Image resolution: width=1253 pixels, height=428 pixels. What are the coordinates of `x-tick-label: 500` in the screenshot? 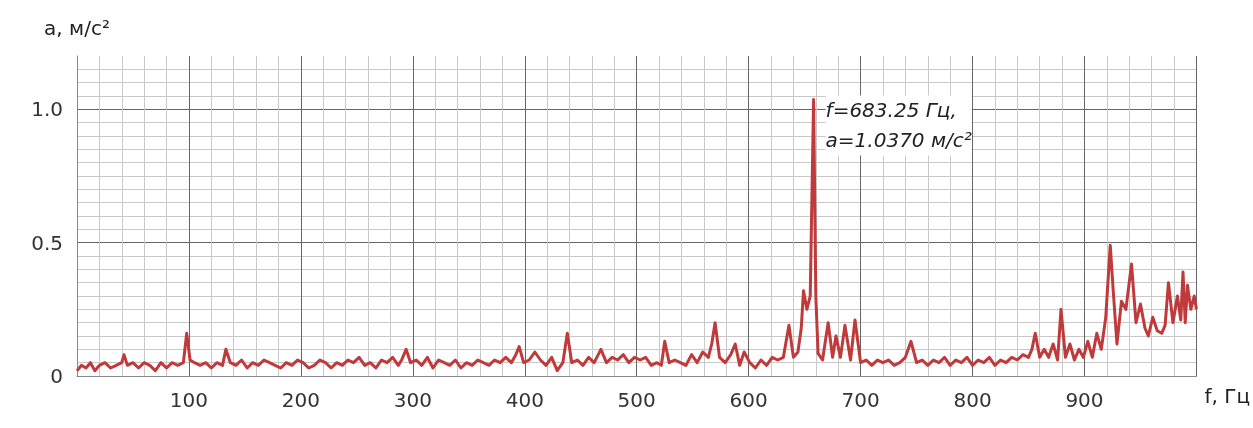 It's located at (636, 400).